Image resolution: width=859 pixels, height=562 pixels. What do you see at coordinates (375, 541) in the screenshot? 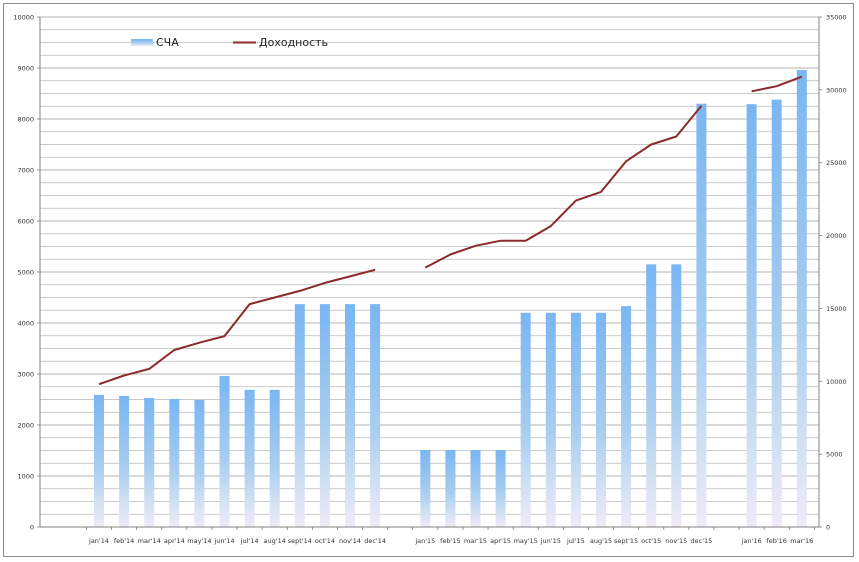
I see `x-tick-label: dec'14` at bounding box center [375, 541].